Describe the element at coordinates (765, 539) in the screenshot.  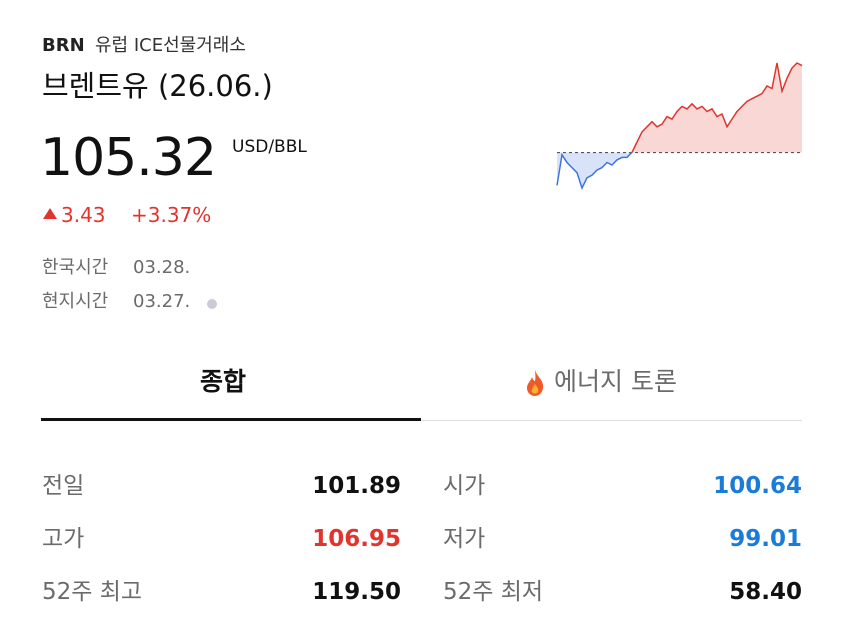
I see `stat-value: 99.01` at that location.